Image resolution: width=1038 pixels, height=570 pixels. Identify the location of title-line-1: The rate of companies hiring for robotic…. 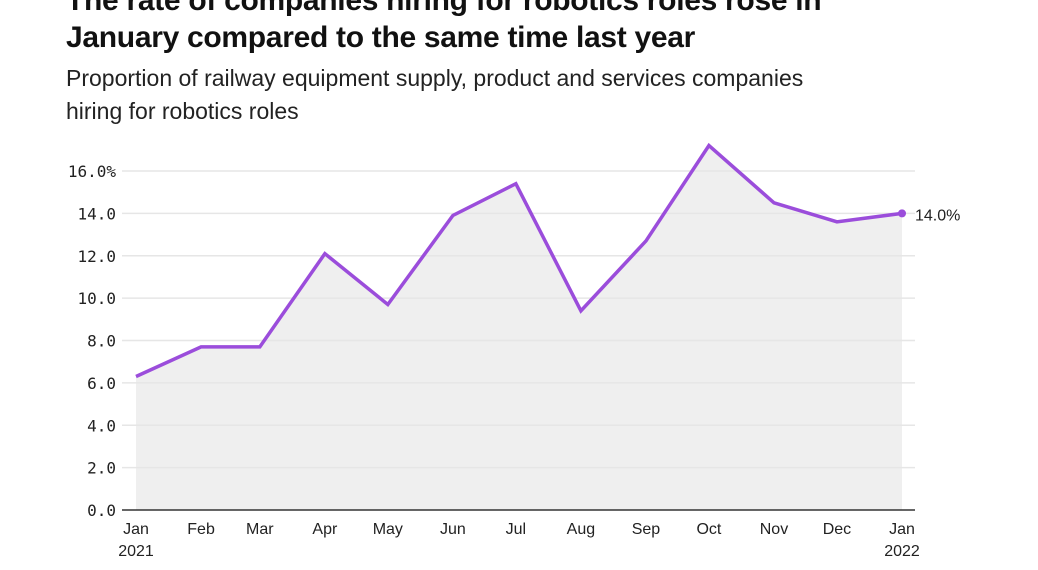
(444, 8).